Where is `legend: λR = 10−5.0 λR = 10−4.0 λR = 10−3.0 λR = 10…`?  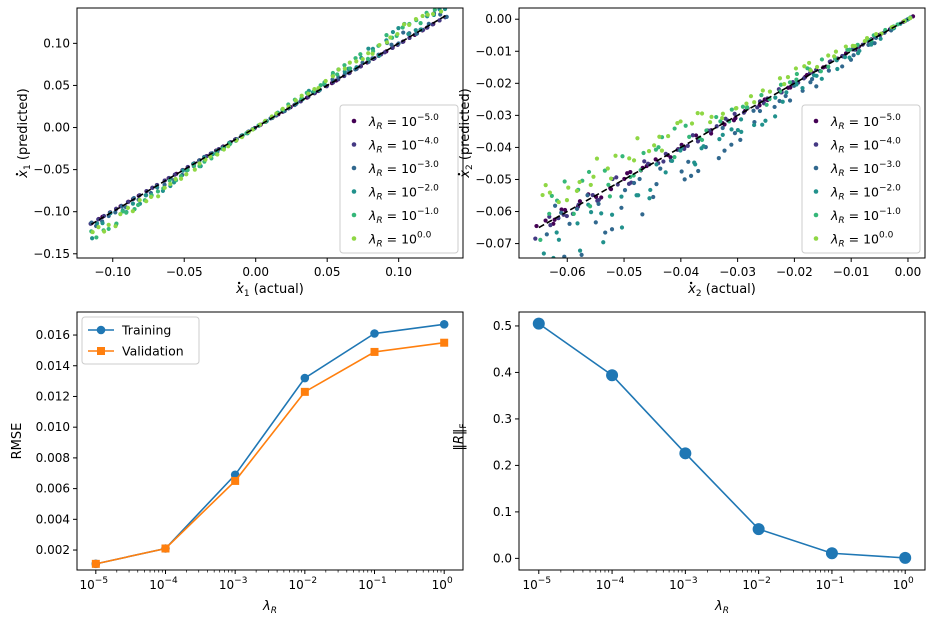
legend: λR = 10−5.0 λR = 10−4.0 λR = 10−3.0 λR = 10… is located at coordinates (861, 179).